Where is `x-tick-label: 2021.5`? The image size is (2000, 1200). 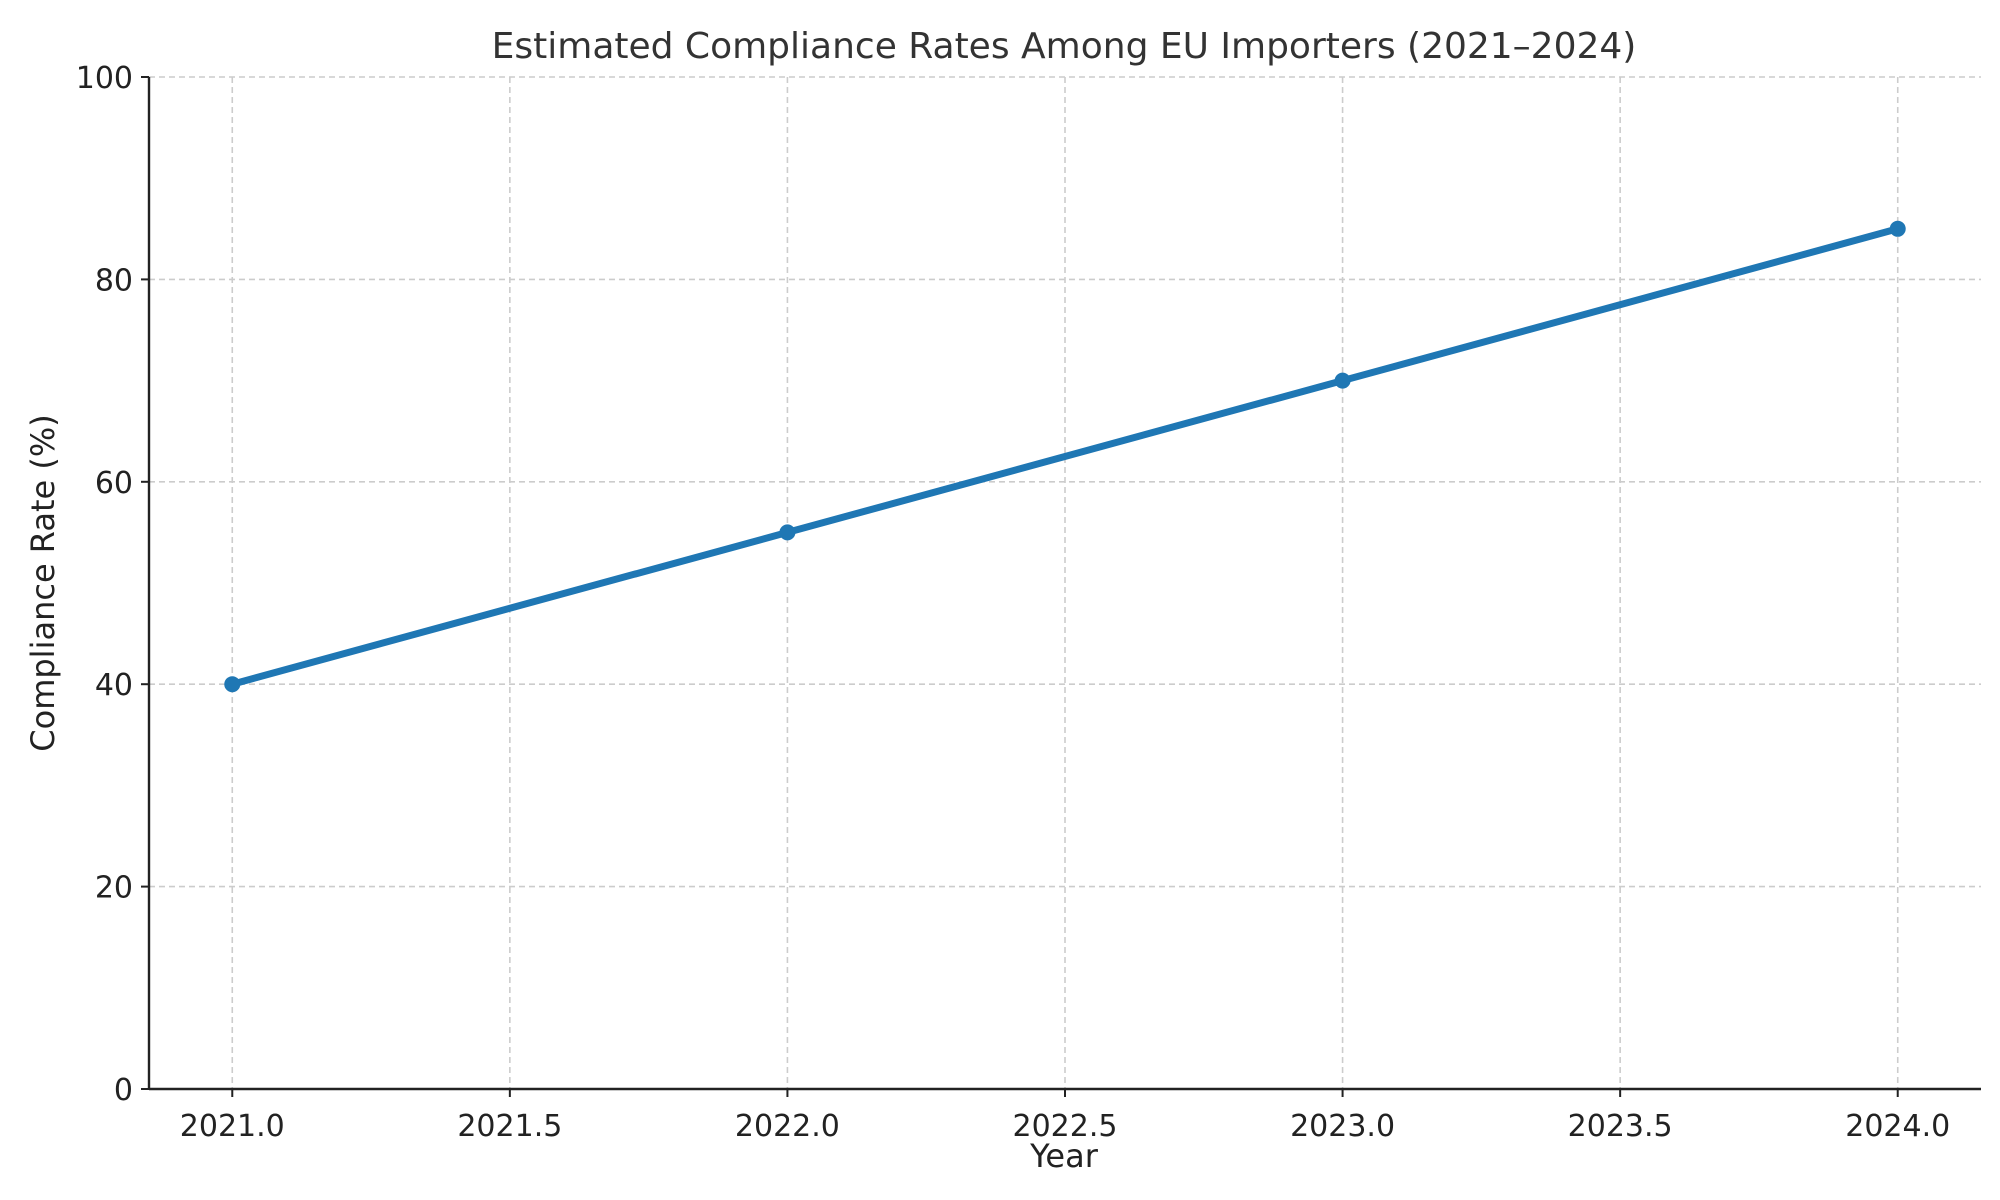
x-tick-label: 2021.5 is located at coordinates (509, 1126).